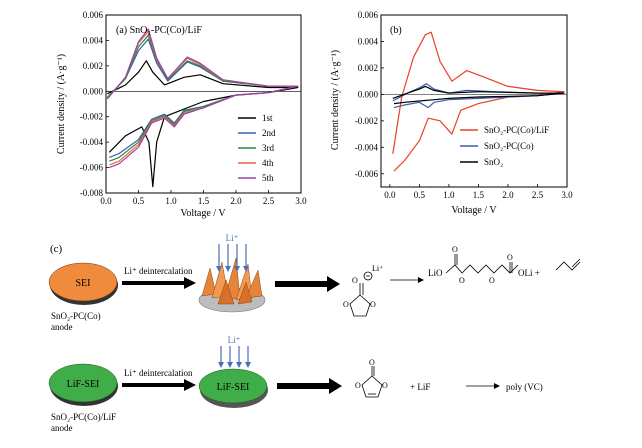  Describe the element at coordinates (509, 146) in the screenshot. I see `legend-entry: SnO₂-PC(Co)` at that location.